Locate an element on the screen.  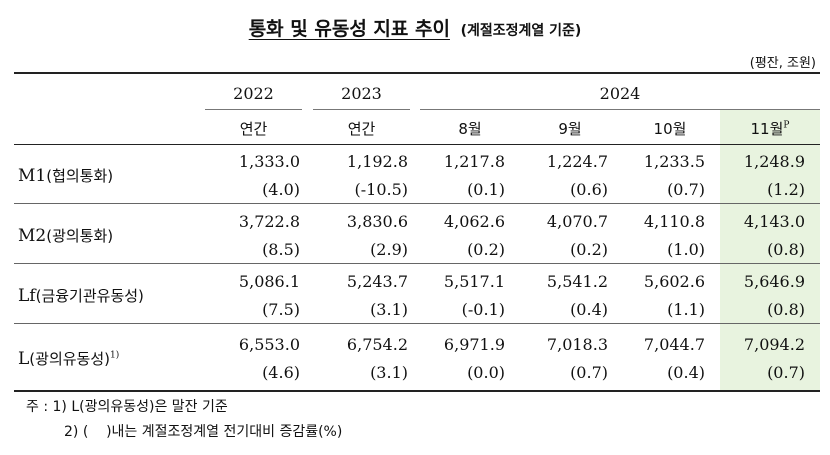
value-cell: 1,333.0 is located at coordinates (269, 161).